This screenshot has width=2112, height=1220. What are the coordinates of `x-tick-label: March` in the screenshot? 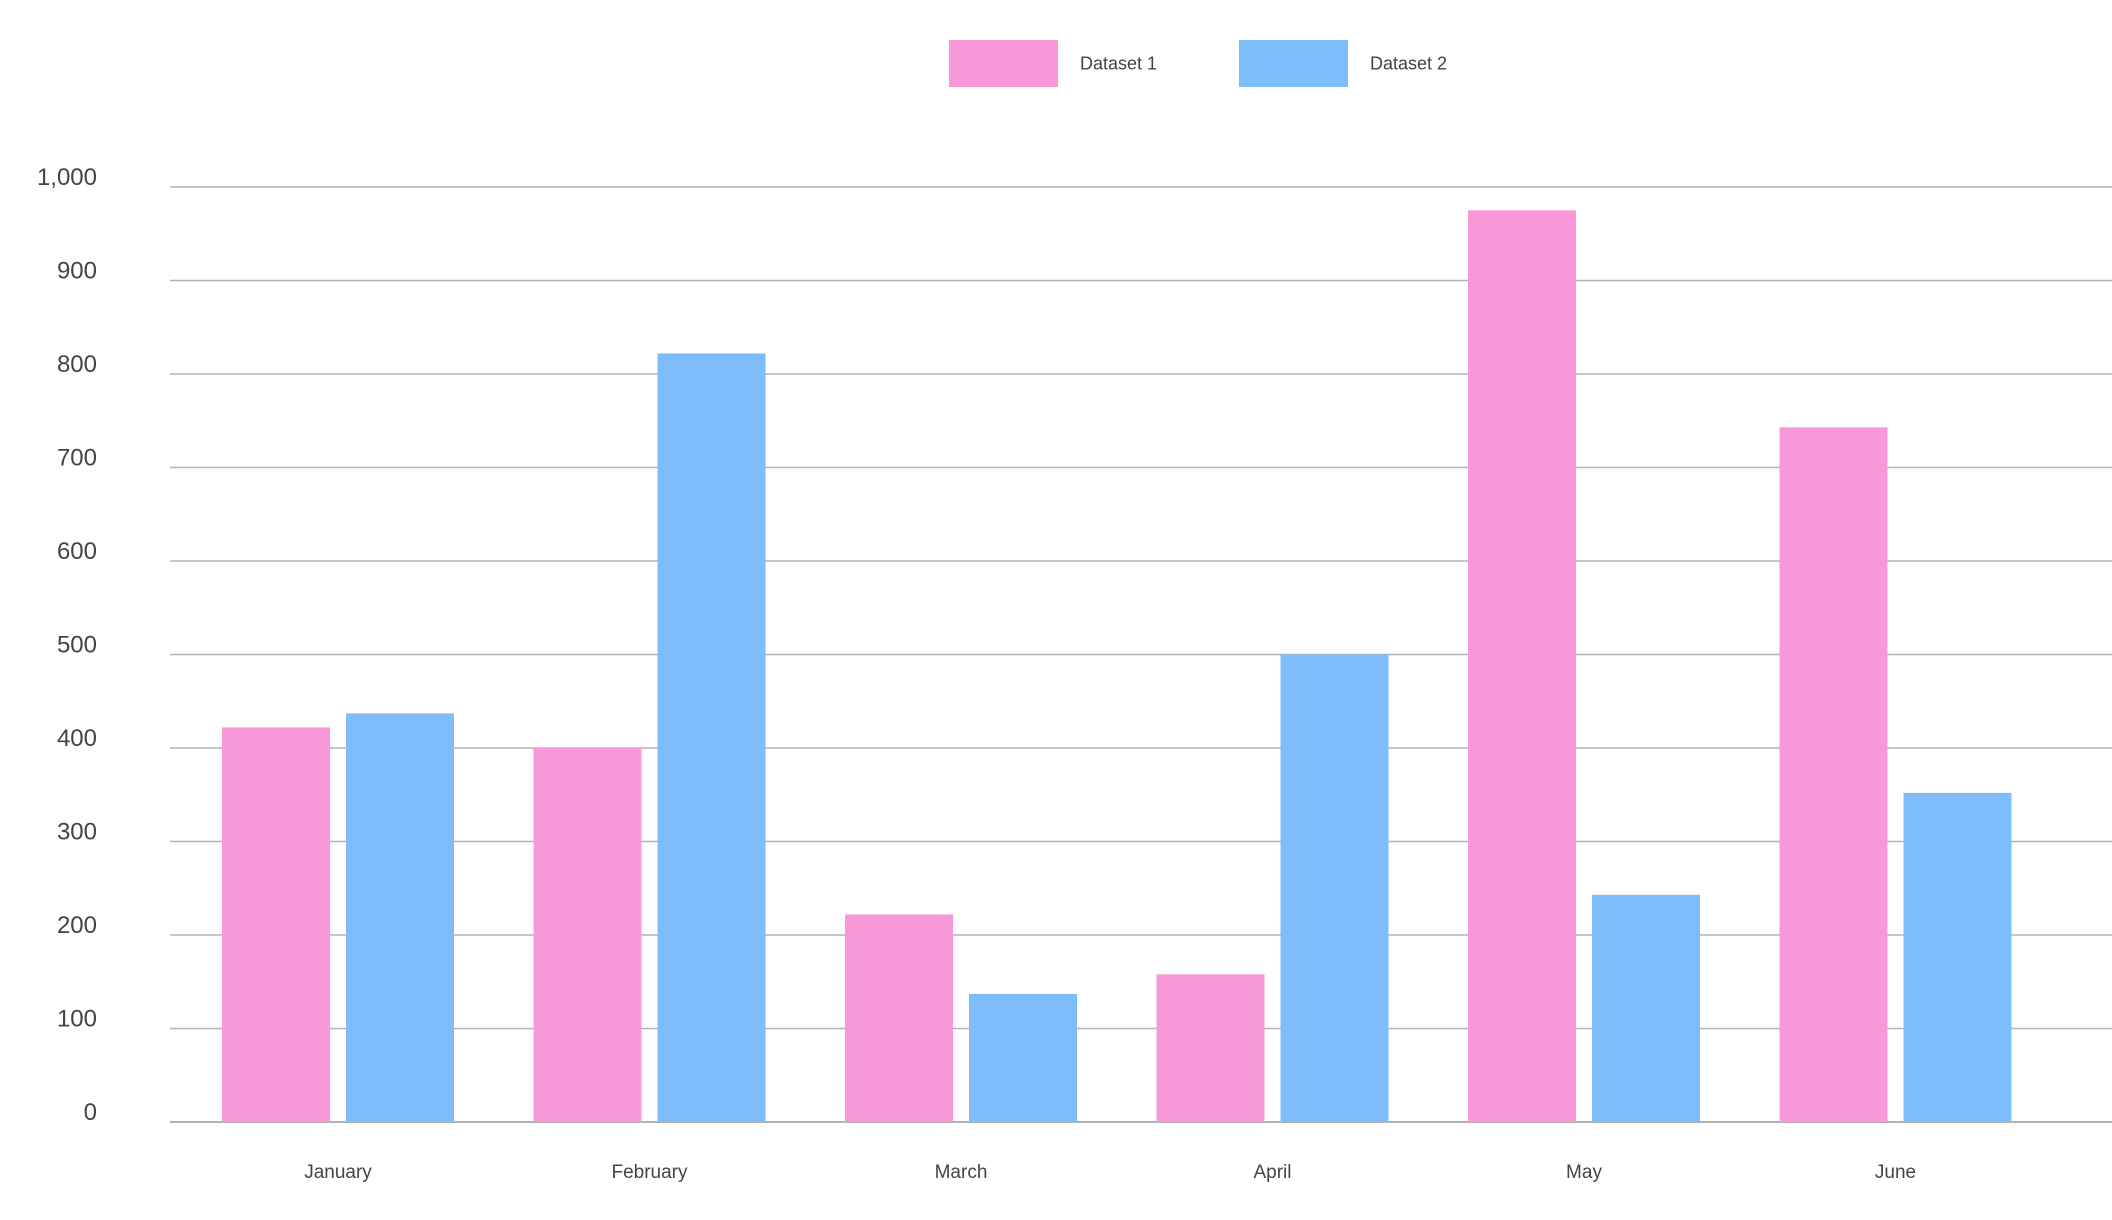 It's located at (961, 1172).